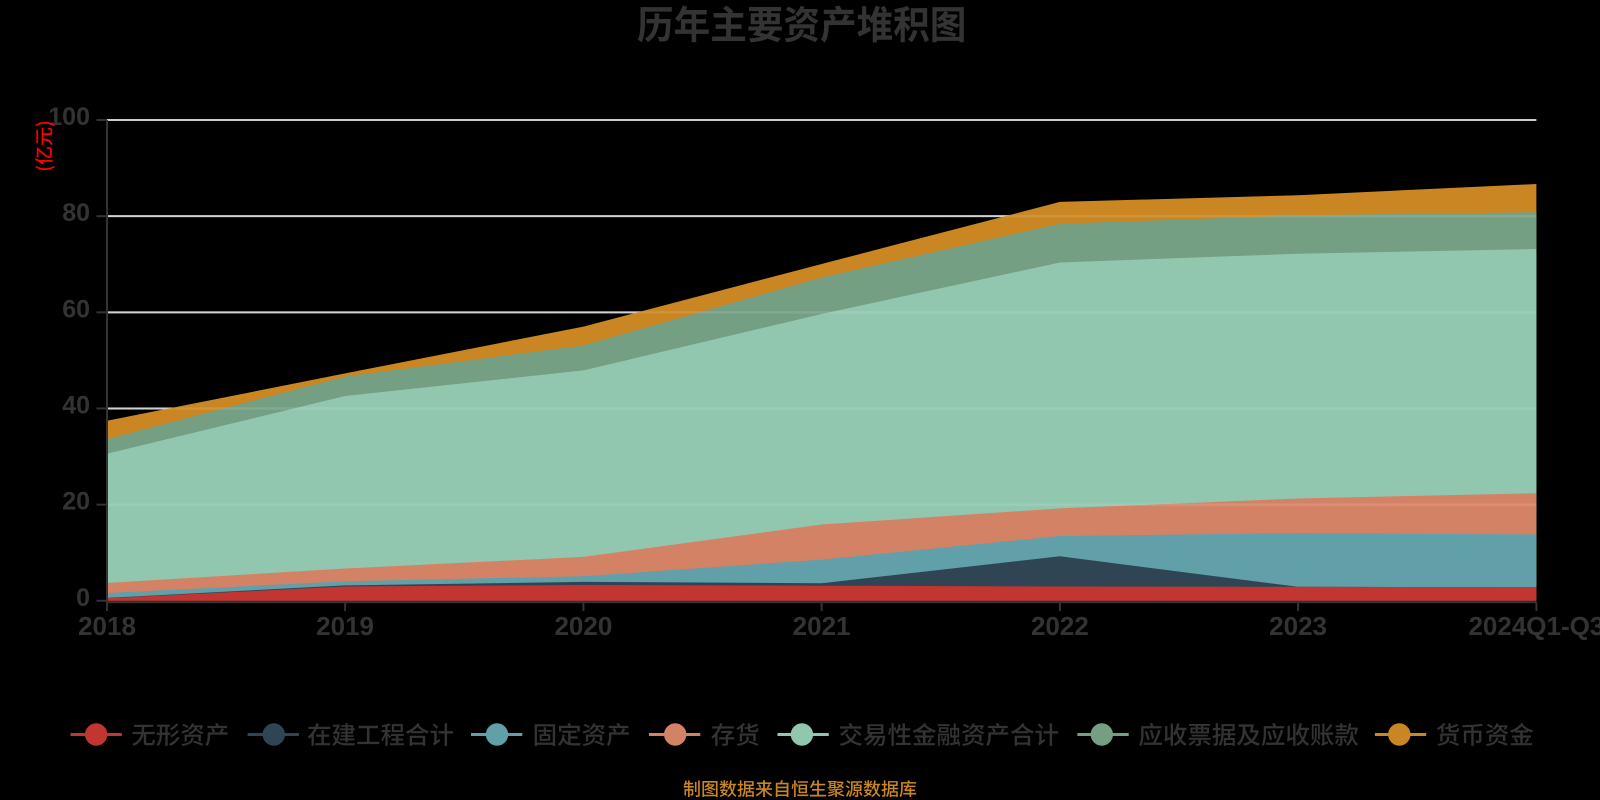  I want to click on svg-text: 20, so click(76, 502).